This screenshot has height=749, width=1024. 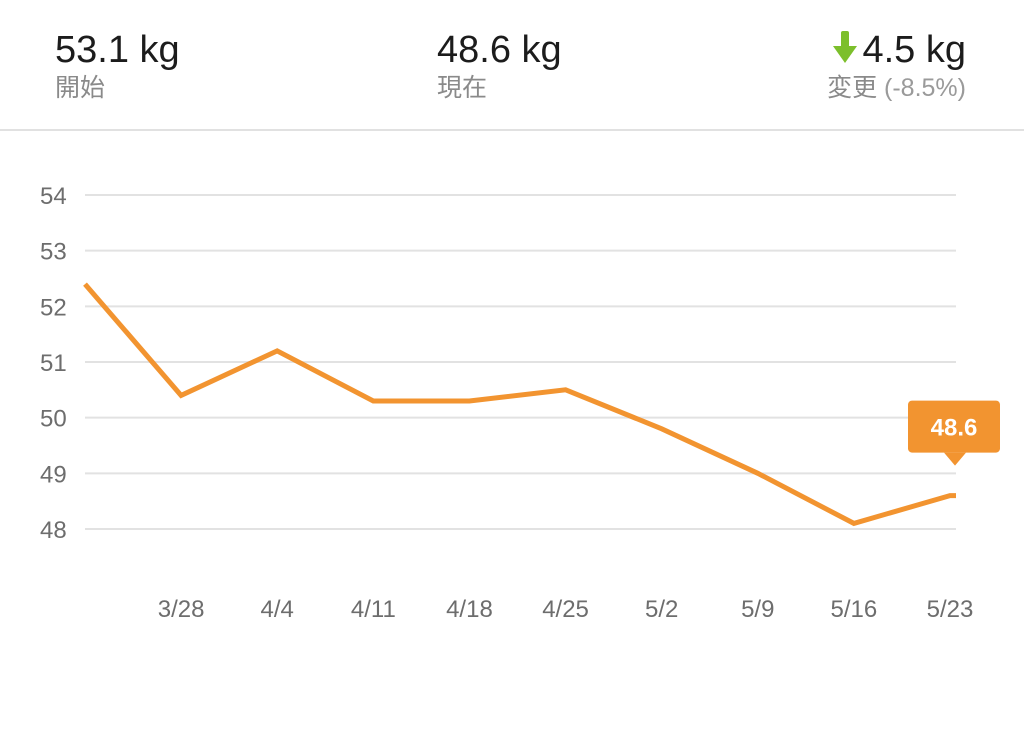 What do you see at coordinates (53, 252) in the screenshot?
I see `y-tick-label: 53` at bounding box center [53, 252].